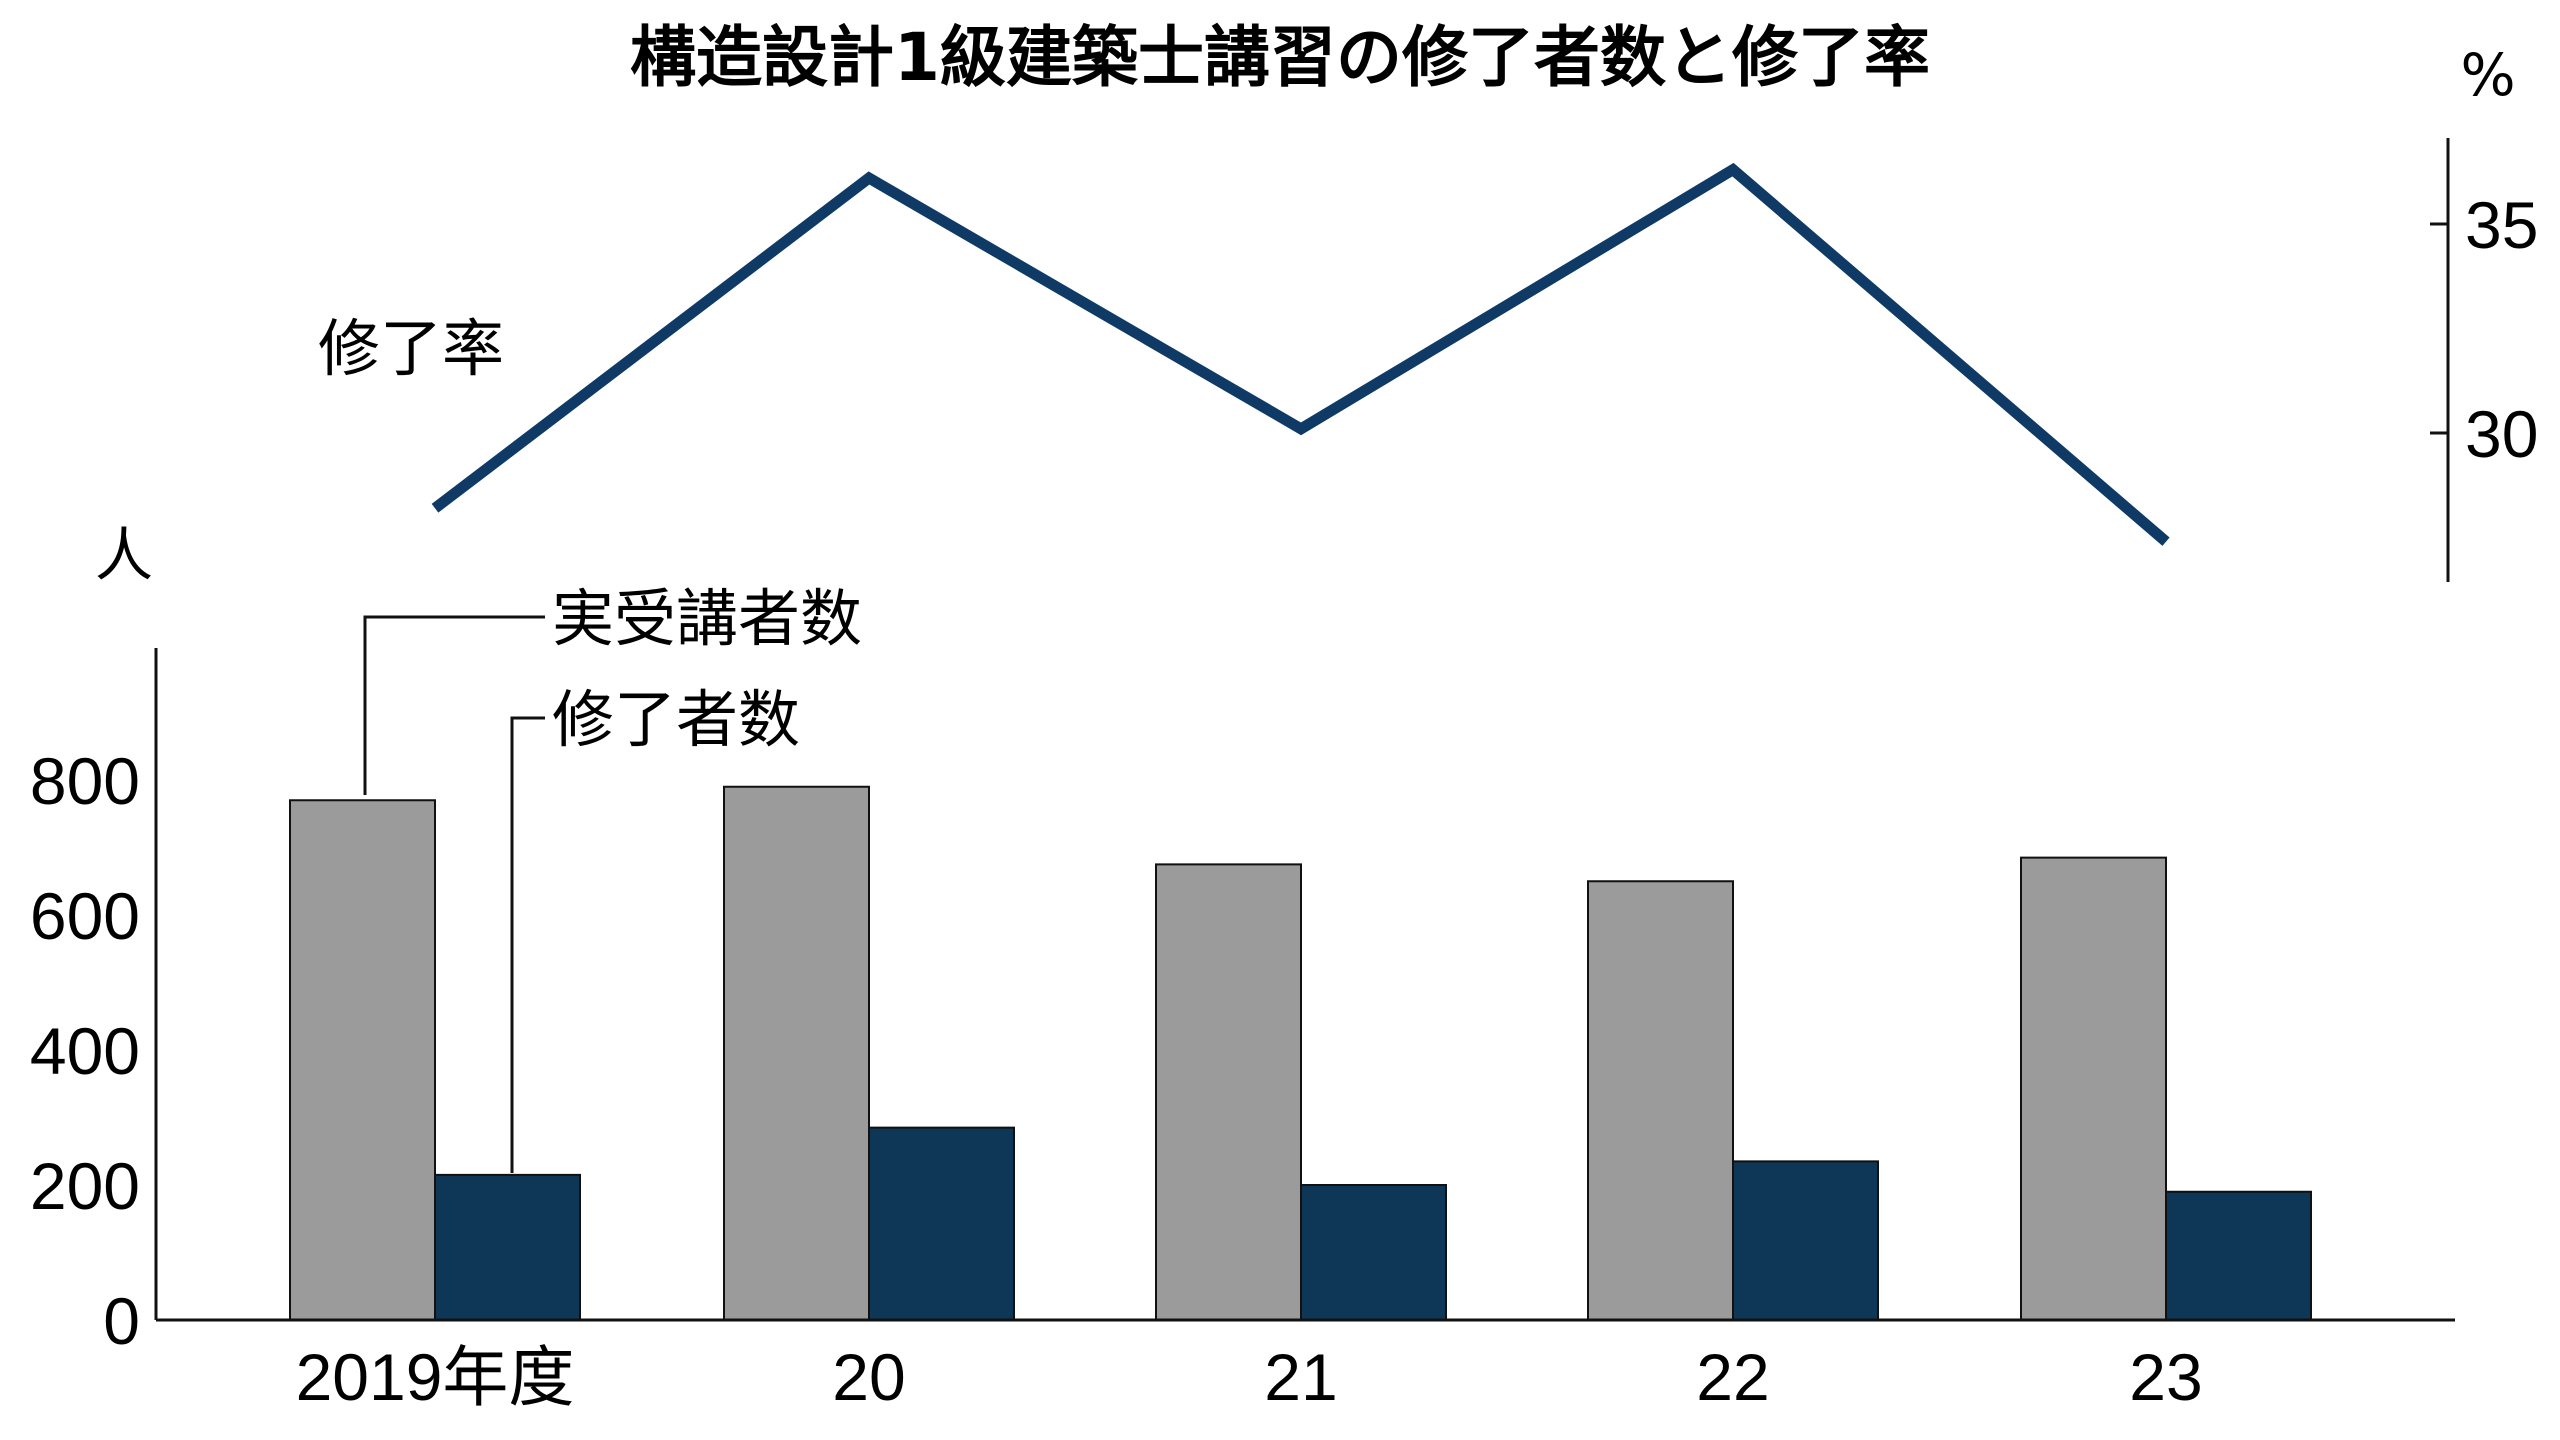 The image size is (2560, 1440). I want to click on count-tick-label: 600, so click(85, 916).